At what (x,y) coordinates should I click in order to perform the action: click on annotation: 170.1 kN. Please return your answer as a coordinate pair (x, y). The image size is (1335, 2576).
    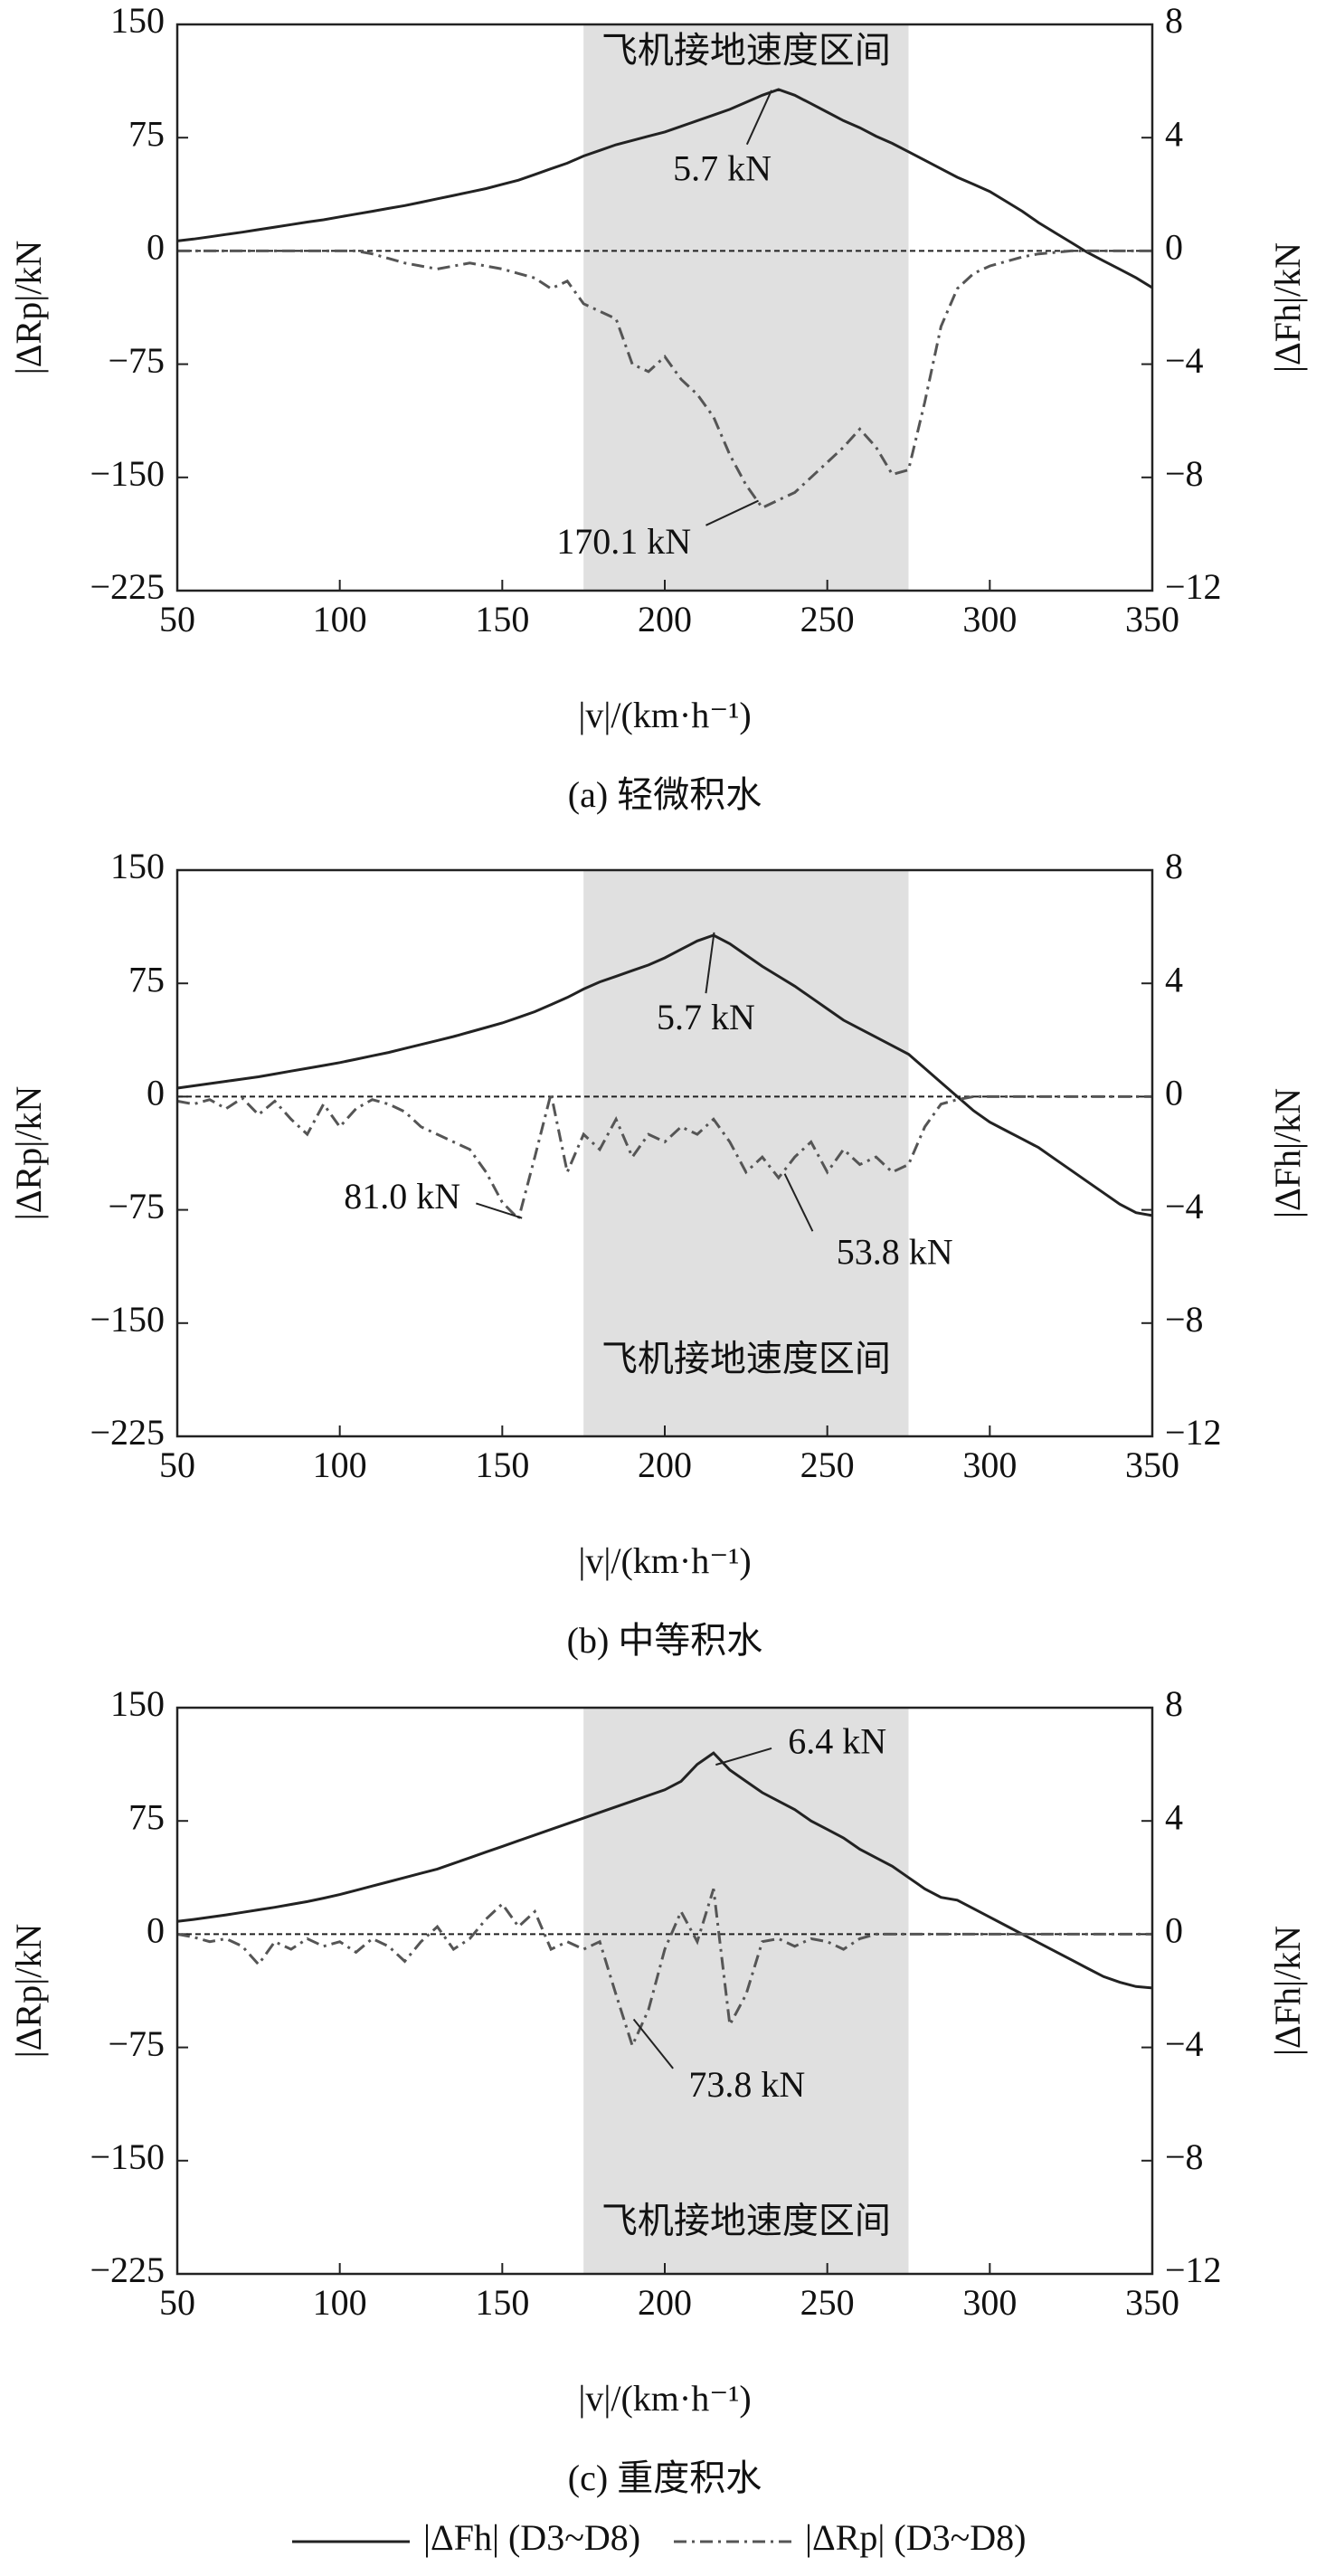
    Looking at the image, I should click on (623, 542).